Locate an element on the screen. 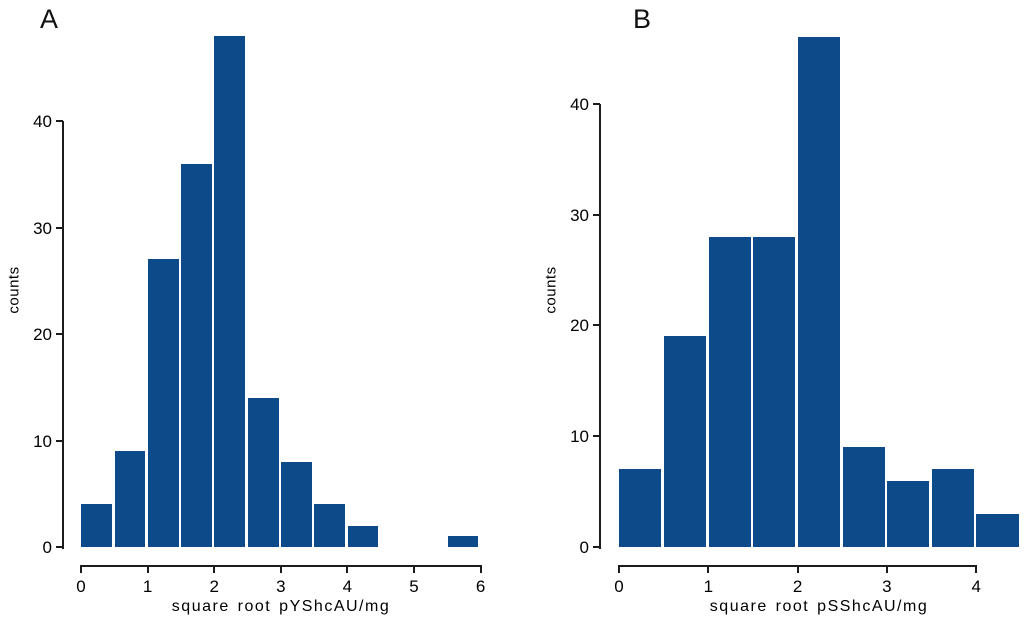  x-tick-label: 6 is located at coordinates (480, 586).